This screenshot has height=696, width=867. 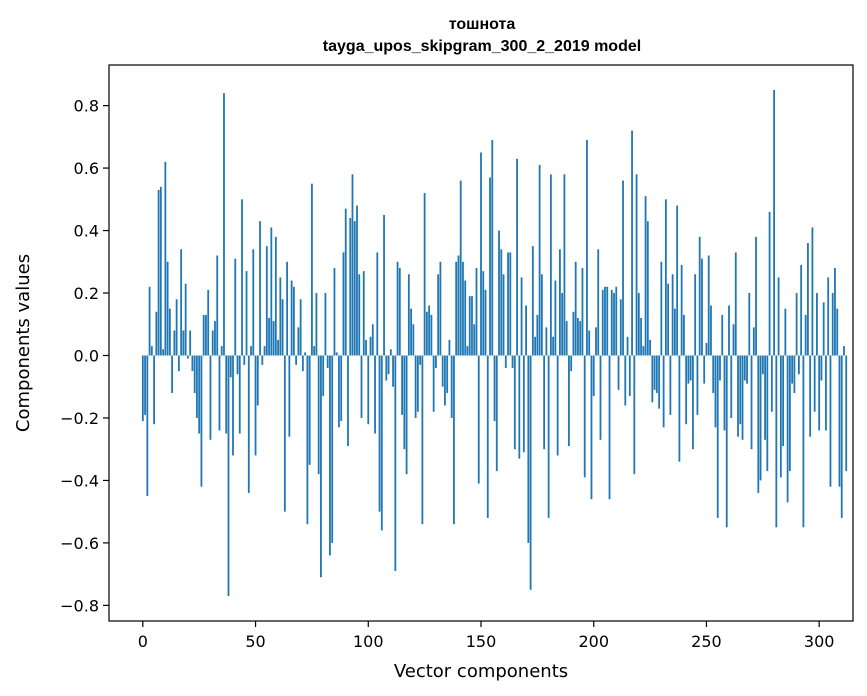 What do you see at coordinates (482, 46) in the screenshot?
I see `chart-subtitle: tayga_upos_skipgram_300_2_2019 model` at bounding box center [482, 46].